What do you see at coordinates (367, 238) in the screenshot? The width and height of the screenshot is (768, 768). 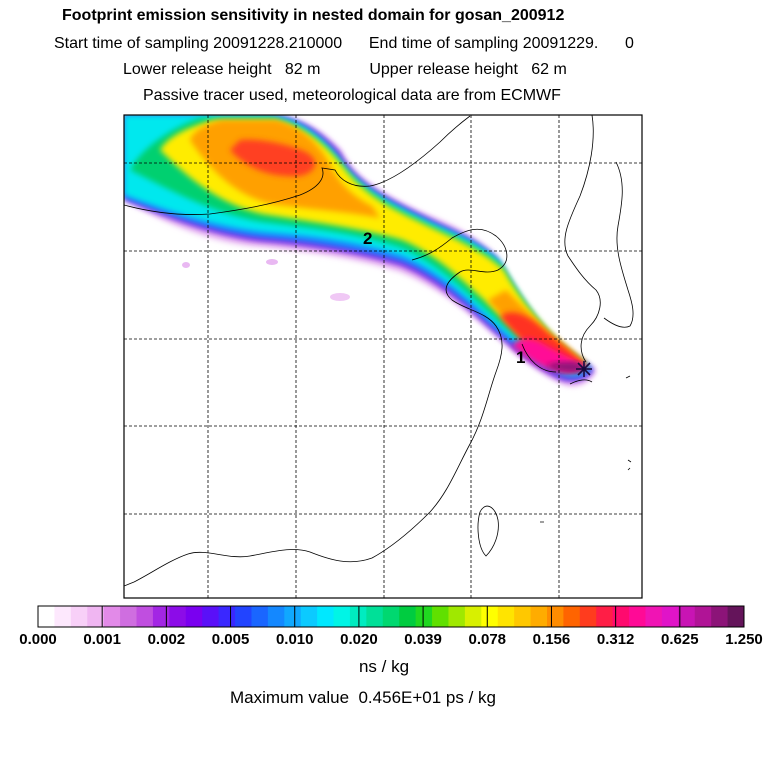 I see `cluster-label-2: 2` at bounding box center [367, 238].